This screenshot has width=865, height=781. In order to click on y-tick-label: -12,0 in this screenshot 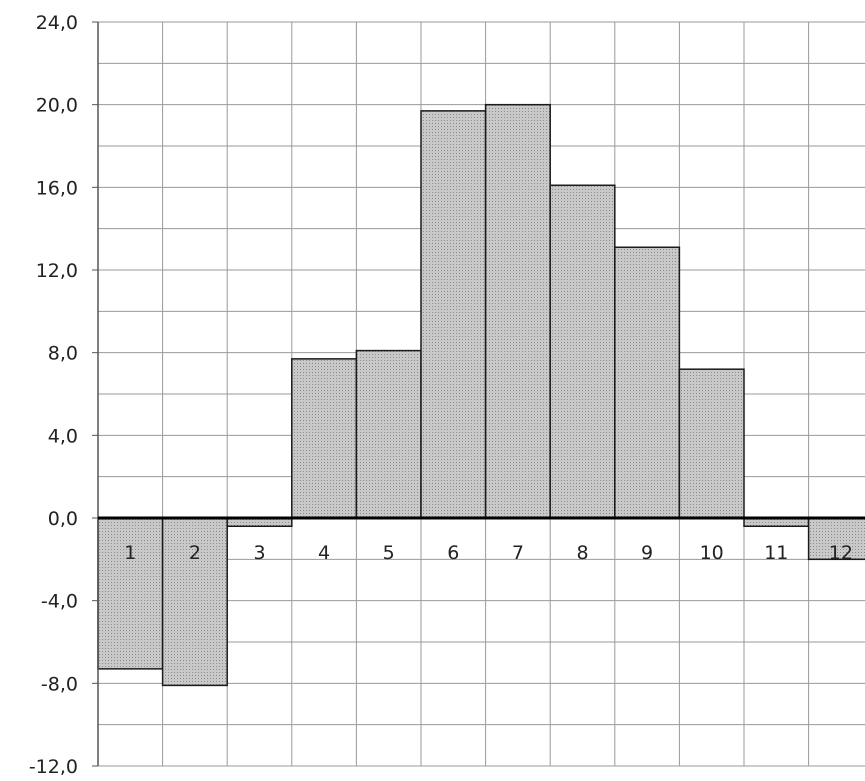, I will do `click(53, 767)`.